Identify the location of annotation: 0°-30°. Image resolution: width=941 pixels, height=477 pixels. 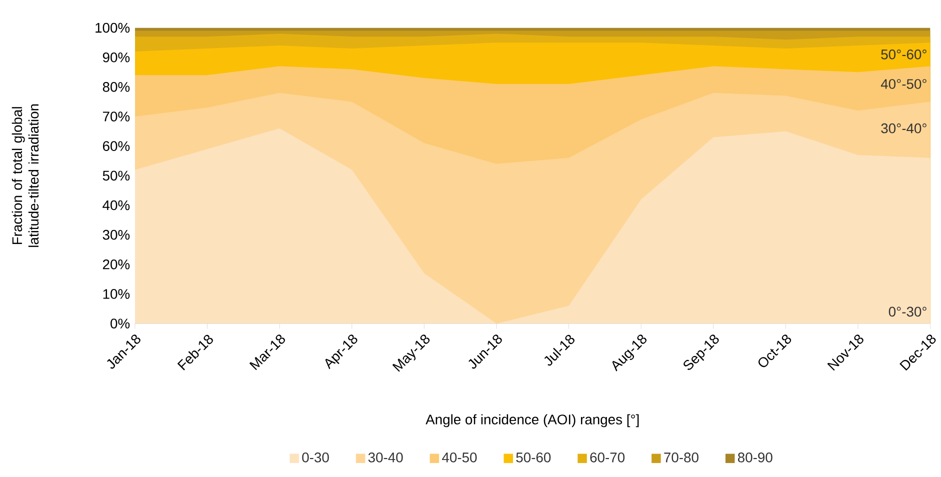
(907, 311).